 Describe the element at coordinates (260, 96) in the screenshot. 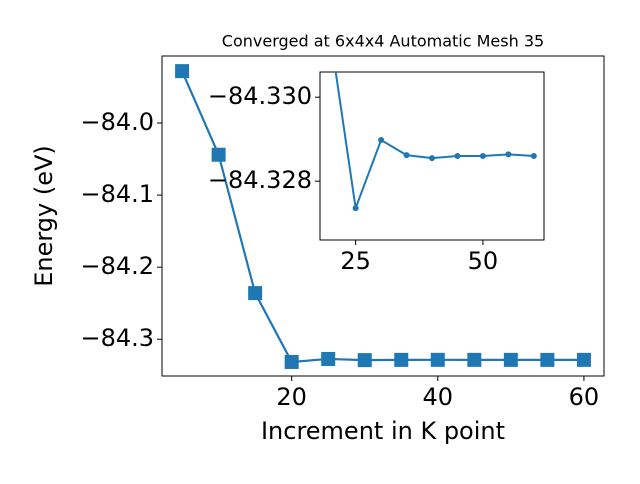

I see `y-tick-label: −84.330` at that location.